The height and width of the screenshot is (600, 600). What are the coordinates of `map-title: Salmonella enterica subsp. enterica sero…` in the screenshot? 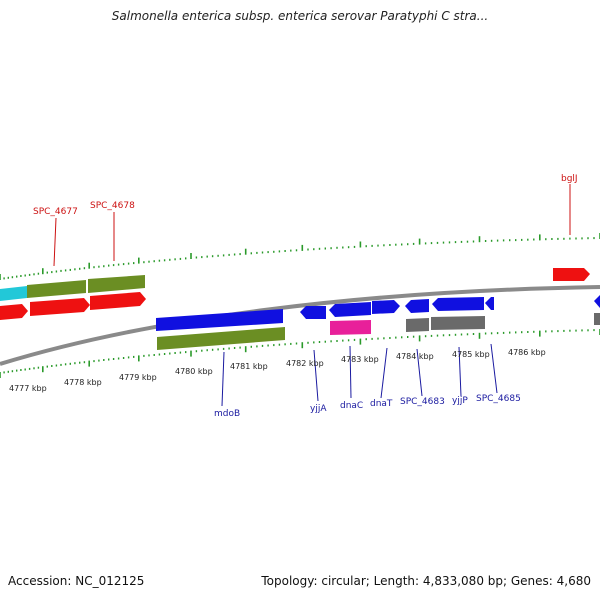 It's located at (300, 16).